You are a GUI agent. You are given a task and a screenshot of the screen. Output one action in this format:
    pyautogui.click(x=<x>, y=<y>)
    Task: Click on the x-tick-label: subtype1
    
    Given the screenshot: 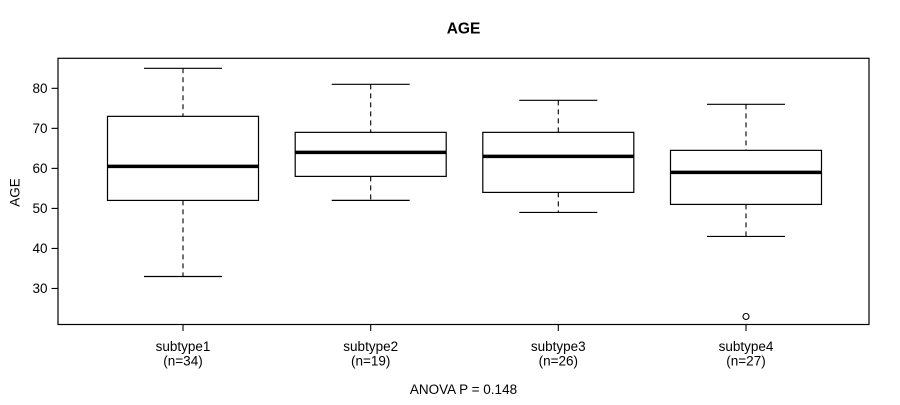 What is the action you would take?
    pyautogui.click(x=183, y=346)
    